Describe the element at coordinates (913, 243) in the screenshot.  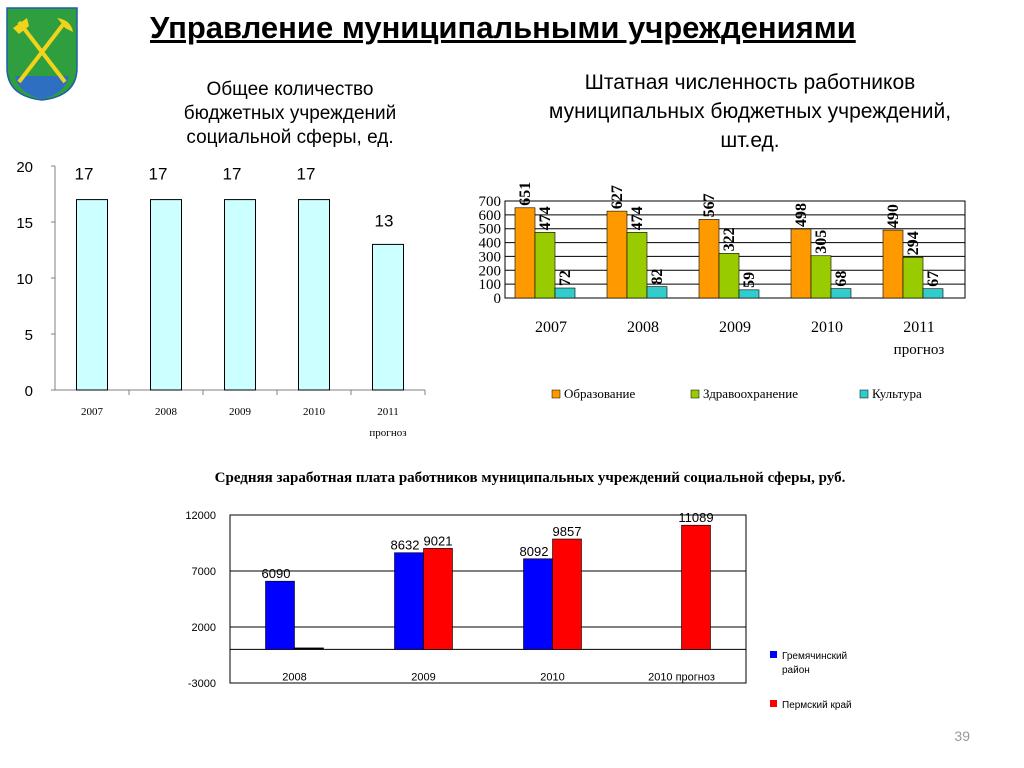
I see `c2-data-label: 294` at that location.